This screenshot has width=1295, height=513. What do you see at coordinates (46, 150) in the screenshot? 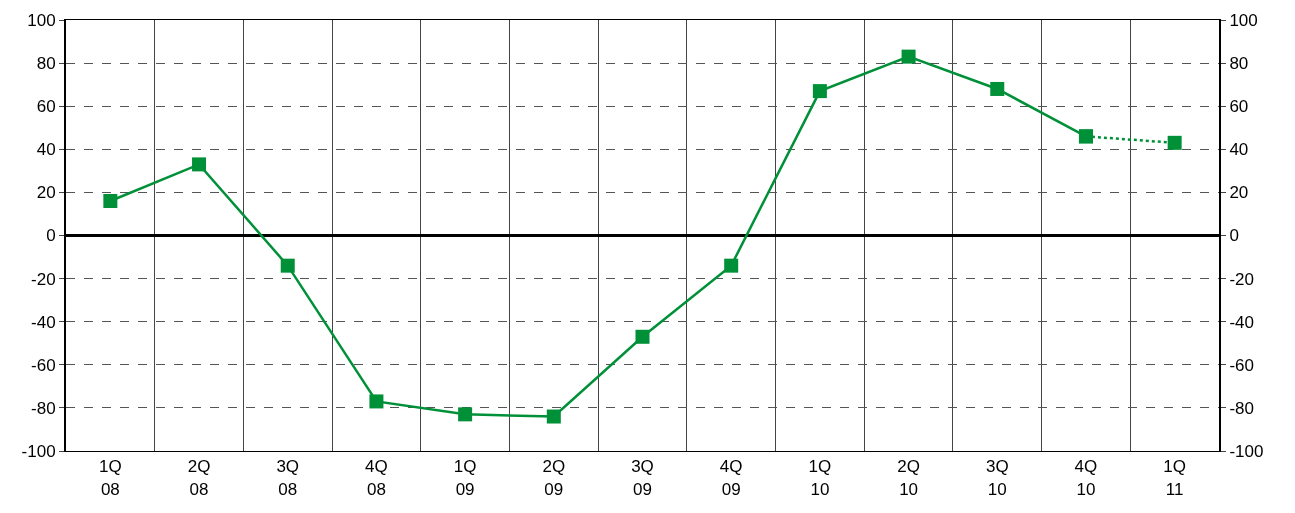
I see `y-tick-label: 40` at bounding box center [46, 150].